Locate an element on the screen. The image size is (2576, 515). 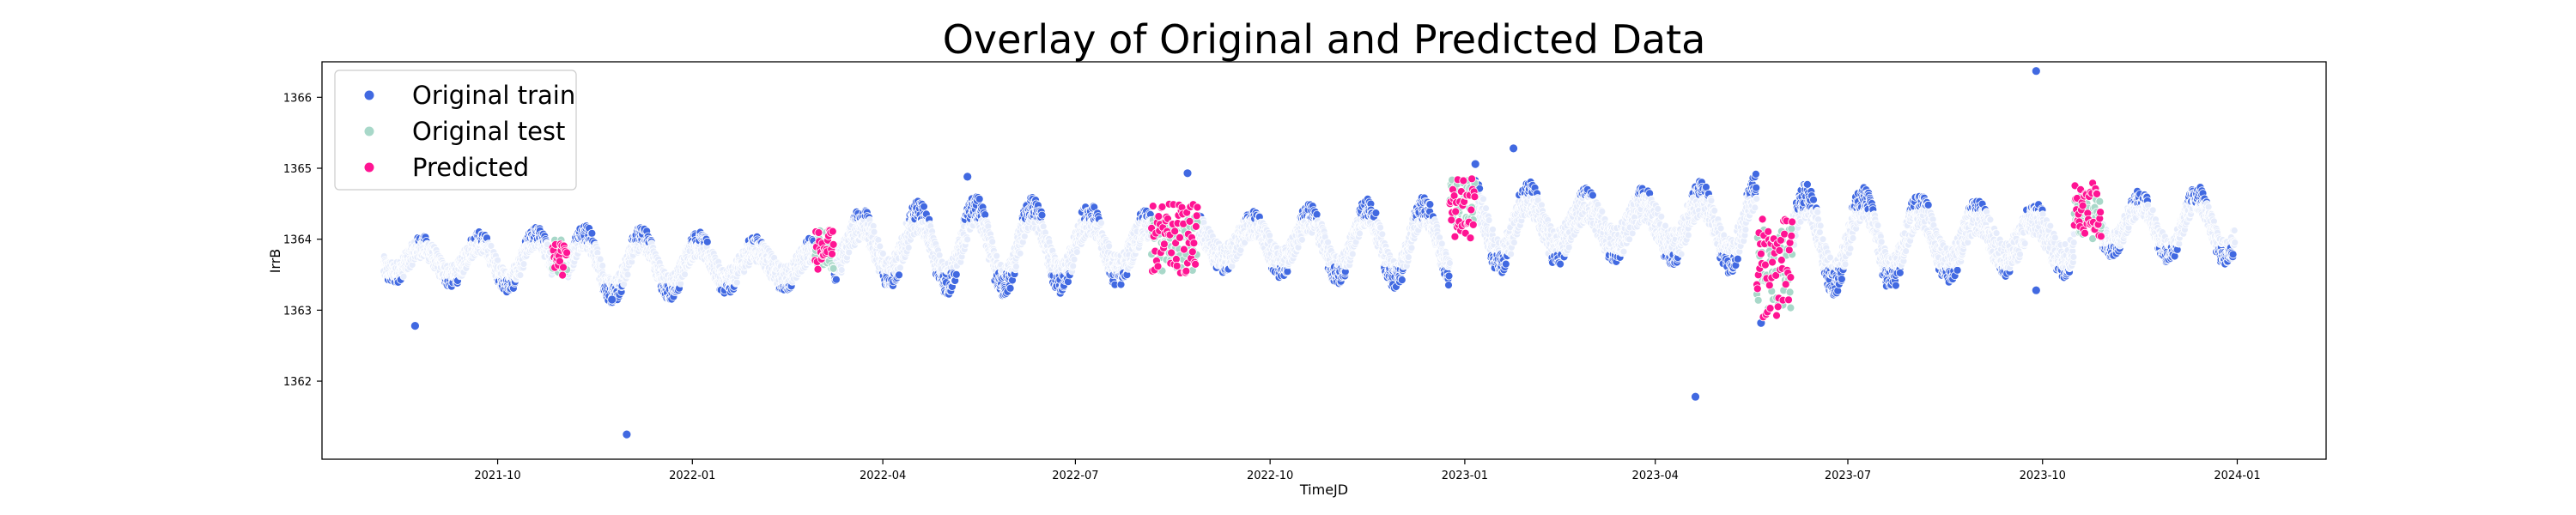
chart-title: Overlay of Original and Predicted Data is located at coordinates (1324, 39).